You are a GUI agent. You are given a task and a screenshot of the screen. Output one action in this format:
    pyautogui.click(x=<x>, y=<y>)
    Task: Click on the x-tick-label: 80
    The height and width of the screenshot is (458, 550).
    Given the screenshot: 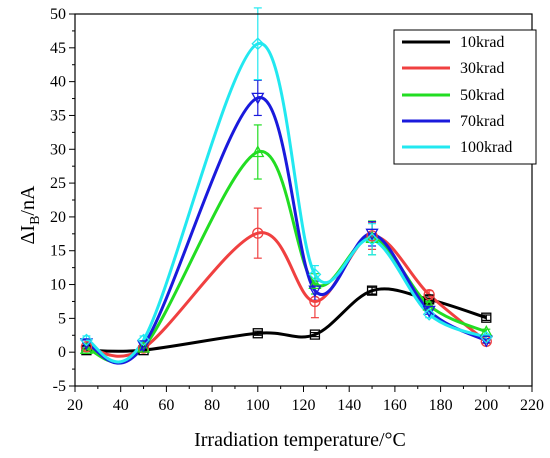 What is the action you would take?
    pyautogui.click(x=212, y=405)
    